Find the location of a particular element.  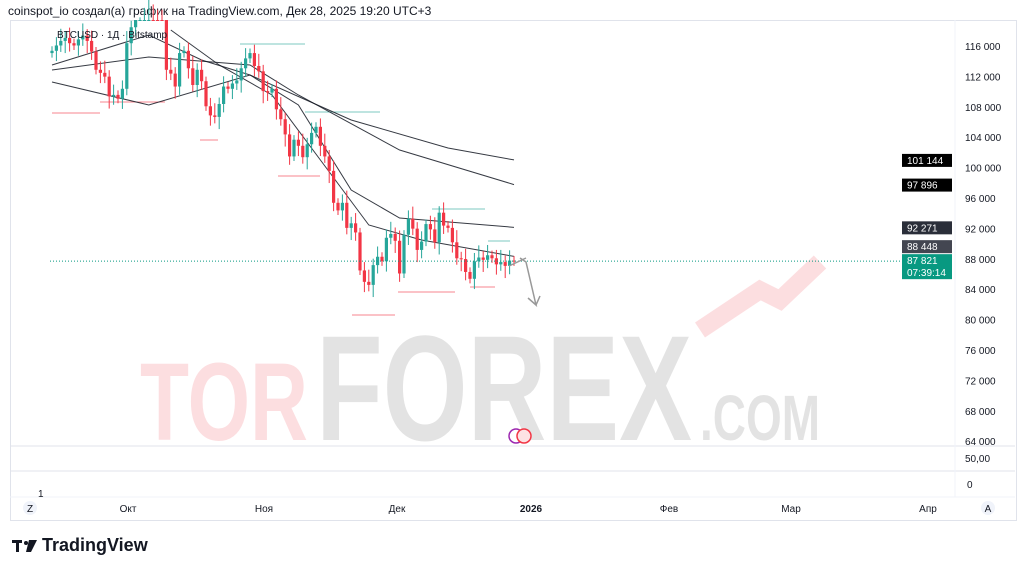

auto-scale-button is located at coordinates (988, 508).